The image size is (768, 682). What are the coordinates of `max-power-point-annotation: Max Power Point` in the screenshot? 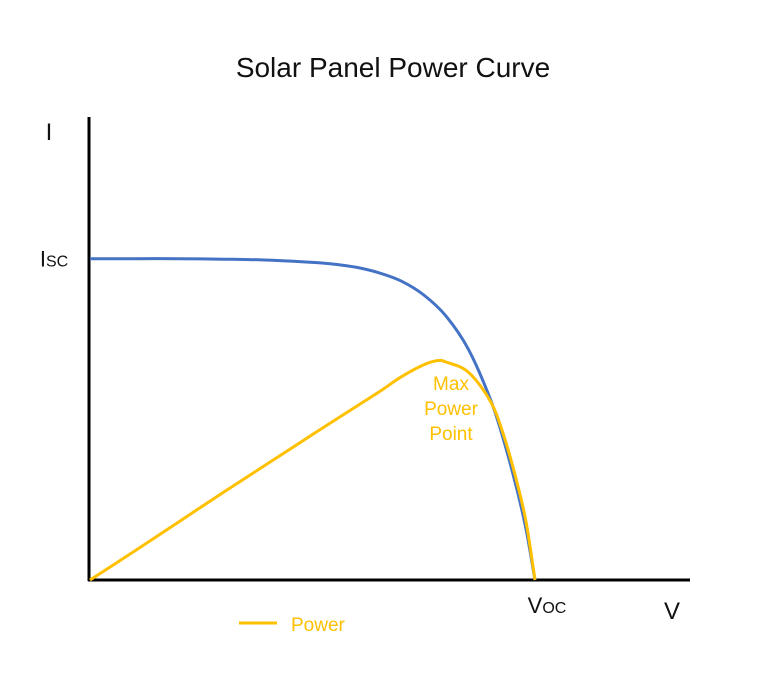 It's located at (451, 409).